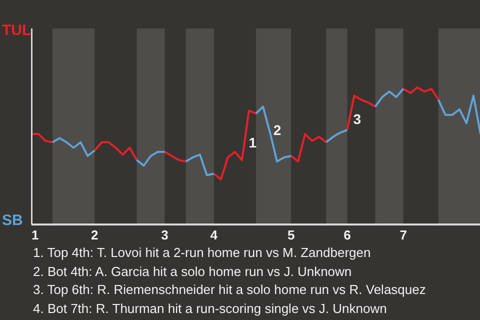 Image resolution: width=480 pixels, height=320 pixels. Describe the element at coordinates (12, 221) in the screenshot. I see `text: SB` at that location.